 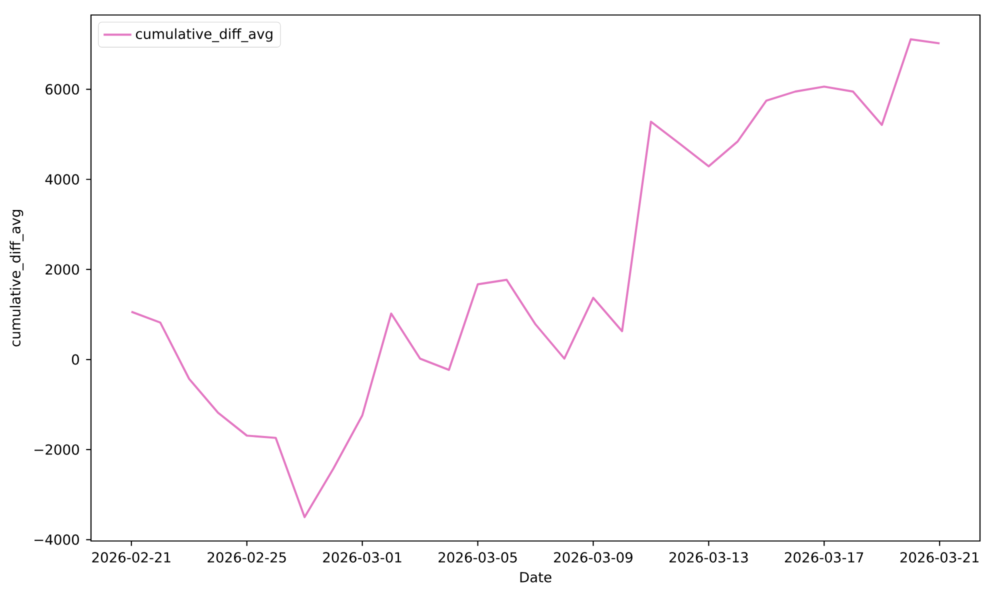 I want to click on y-tick-label: 0, so click(x=75, y=359).